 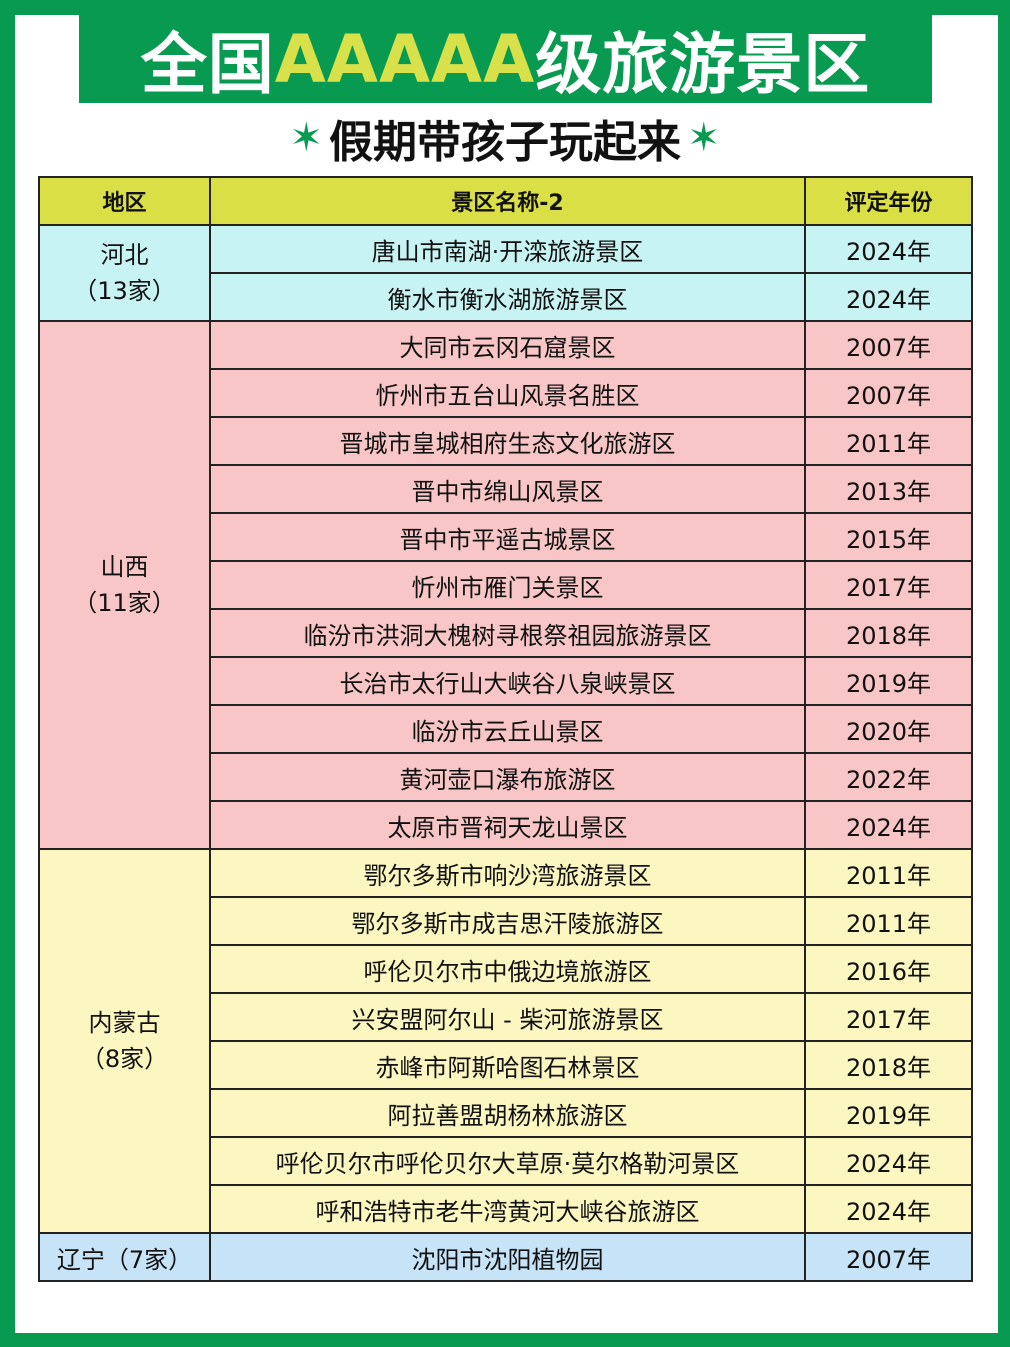 I want to click on table-row: 晋城市皇城相府生态文化旅游区 2011年, so click(x=506, y=441).